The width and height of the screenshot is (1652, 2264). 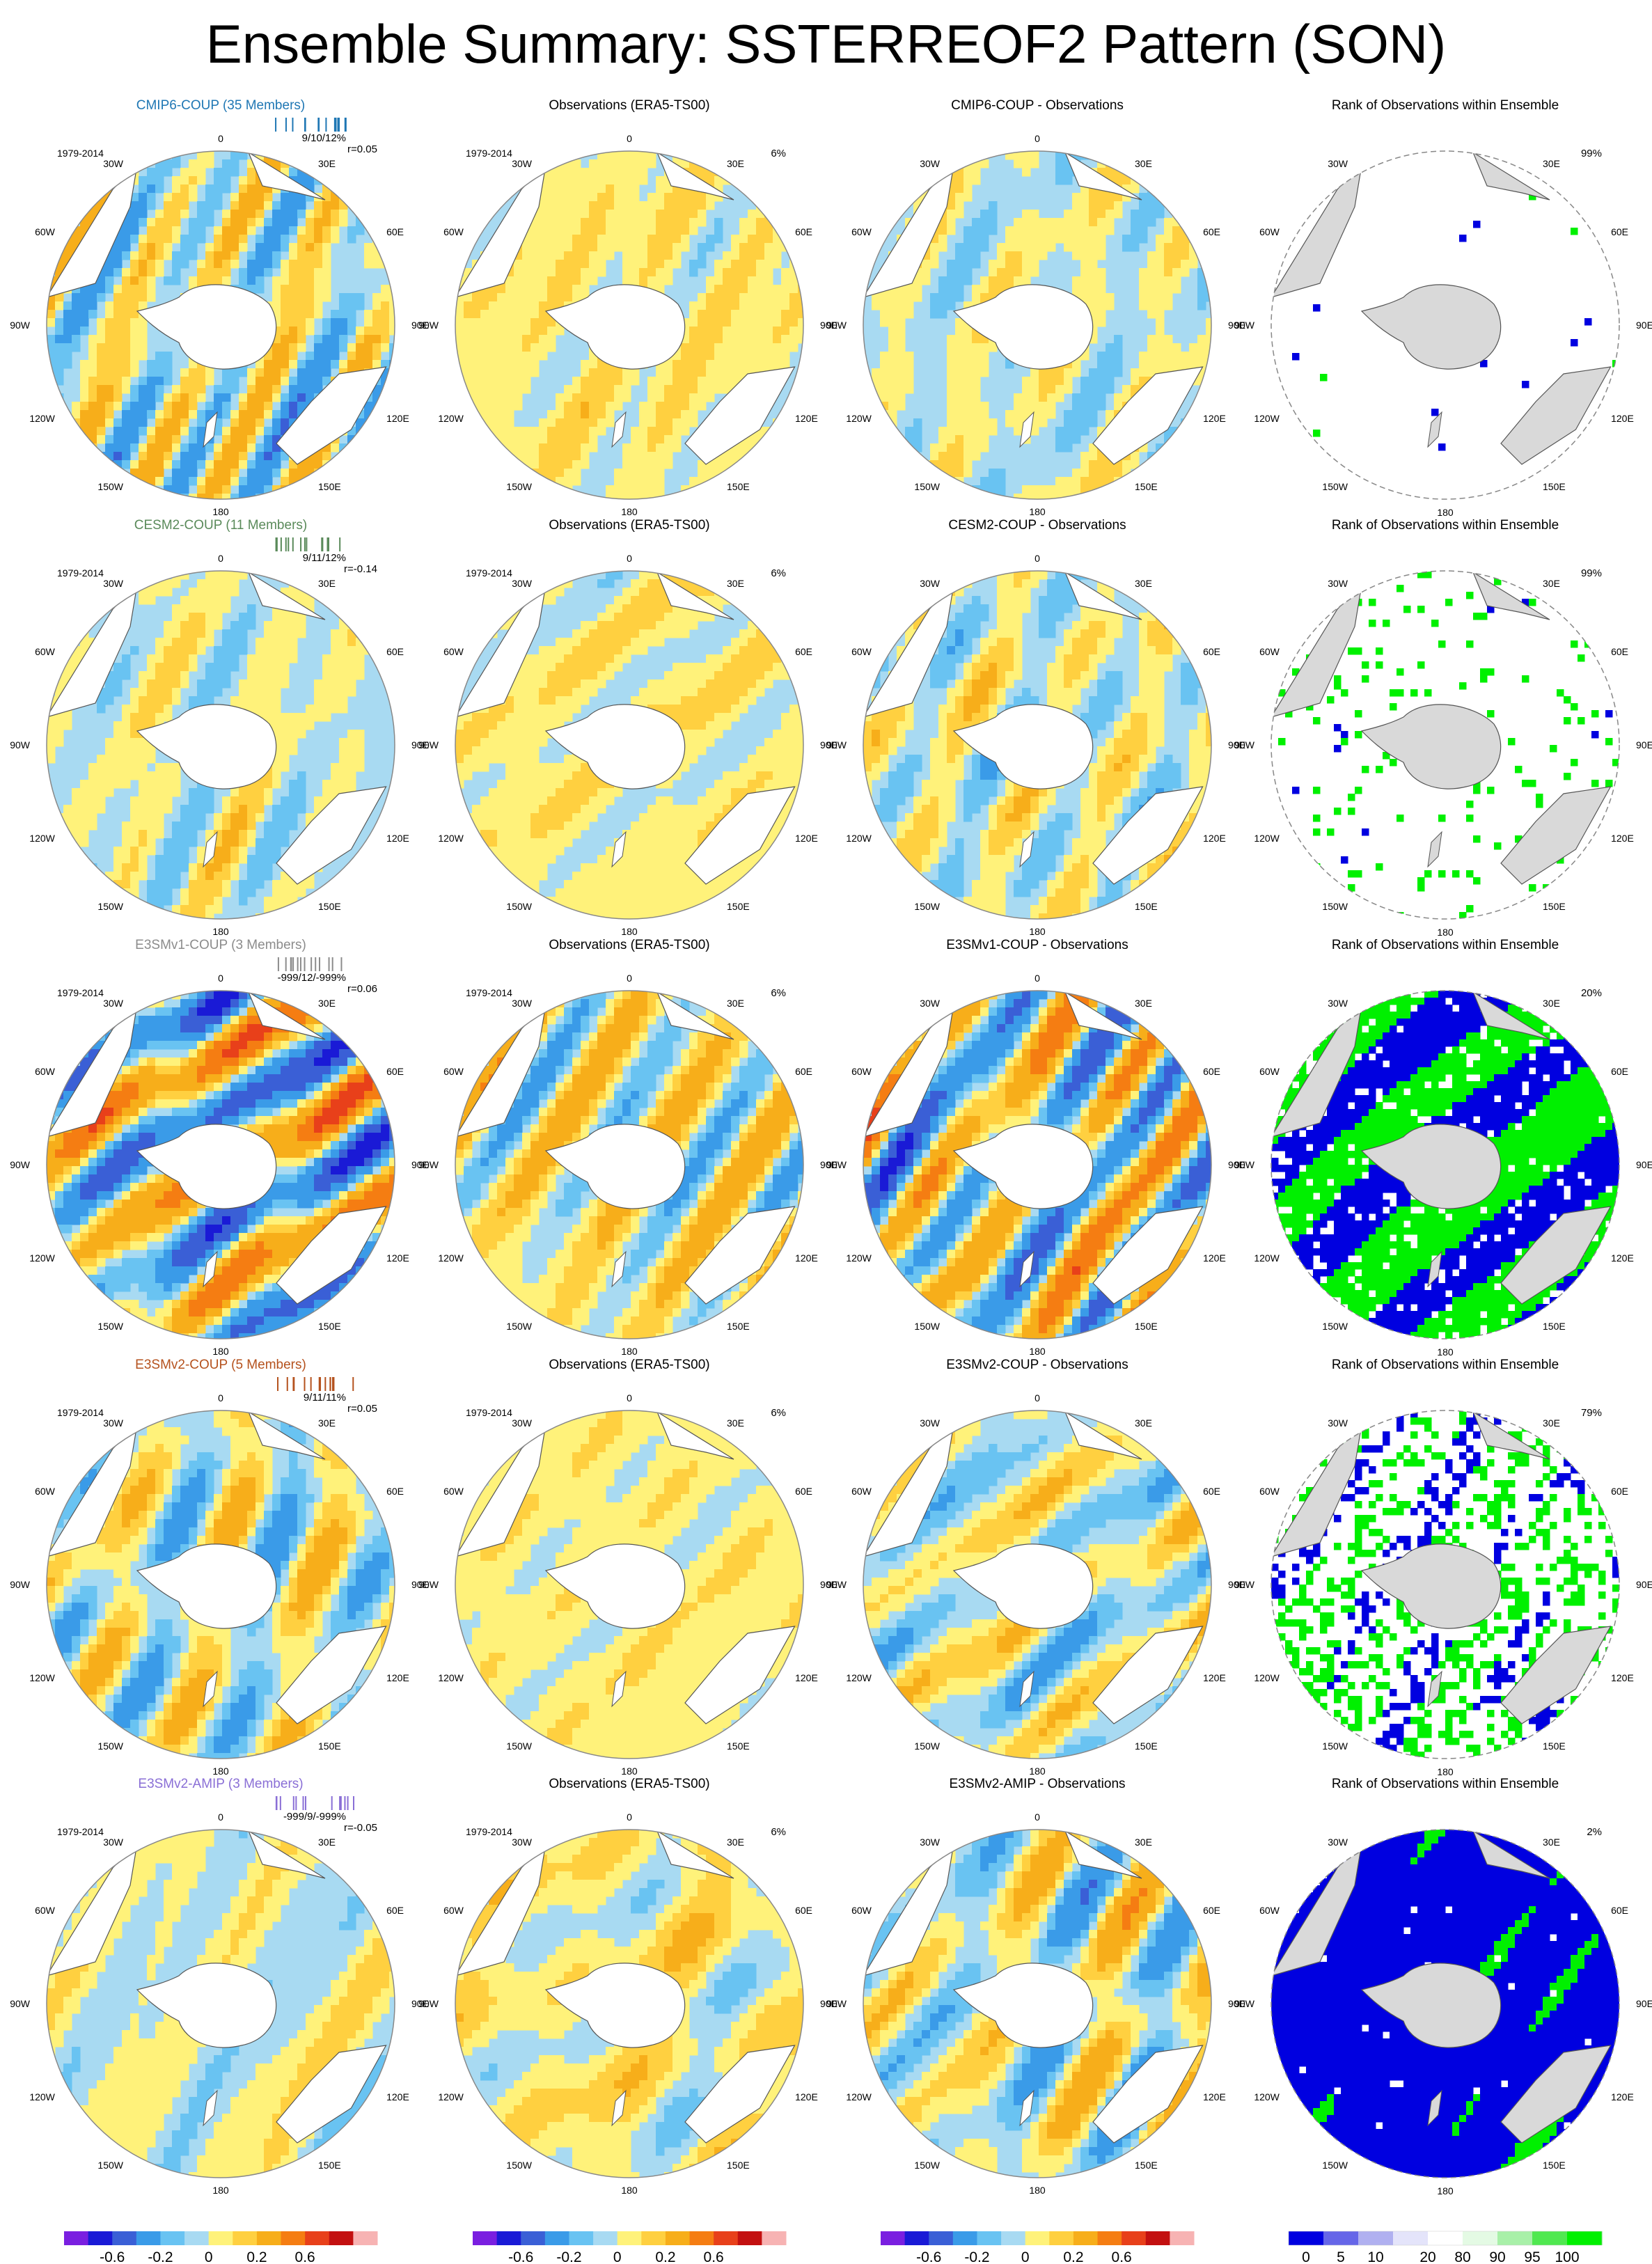 What do you see at coordinates (1037, 1784) in the screenshot?
I see `difference-title: E3SMv2-AMIP - Observations` at bounding box center [1037, 1784].